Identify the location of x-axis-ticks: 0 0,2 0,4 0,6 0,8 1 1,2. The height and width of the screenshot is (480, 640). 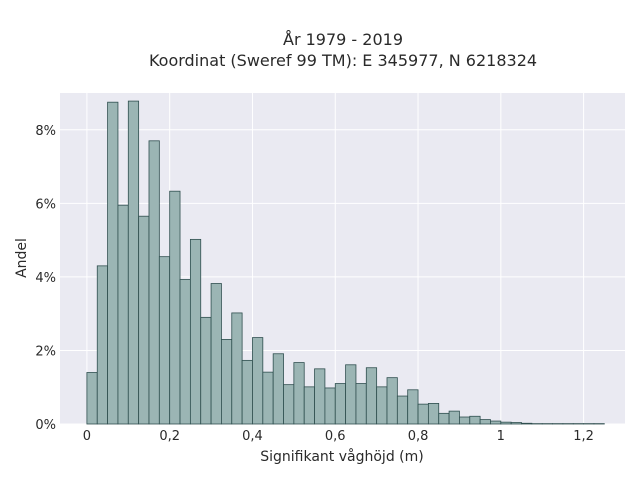
(338, 436).